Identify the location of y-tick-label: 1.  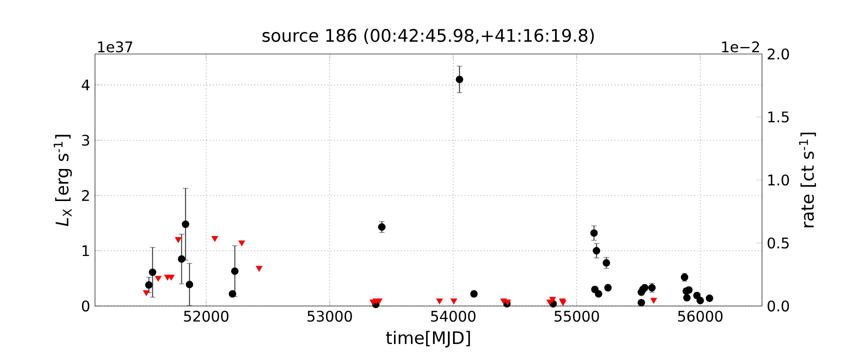
(85, 250).